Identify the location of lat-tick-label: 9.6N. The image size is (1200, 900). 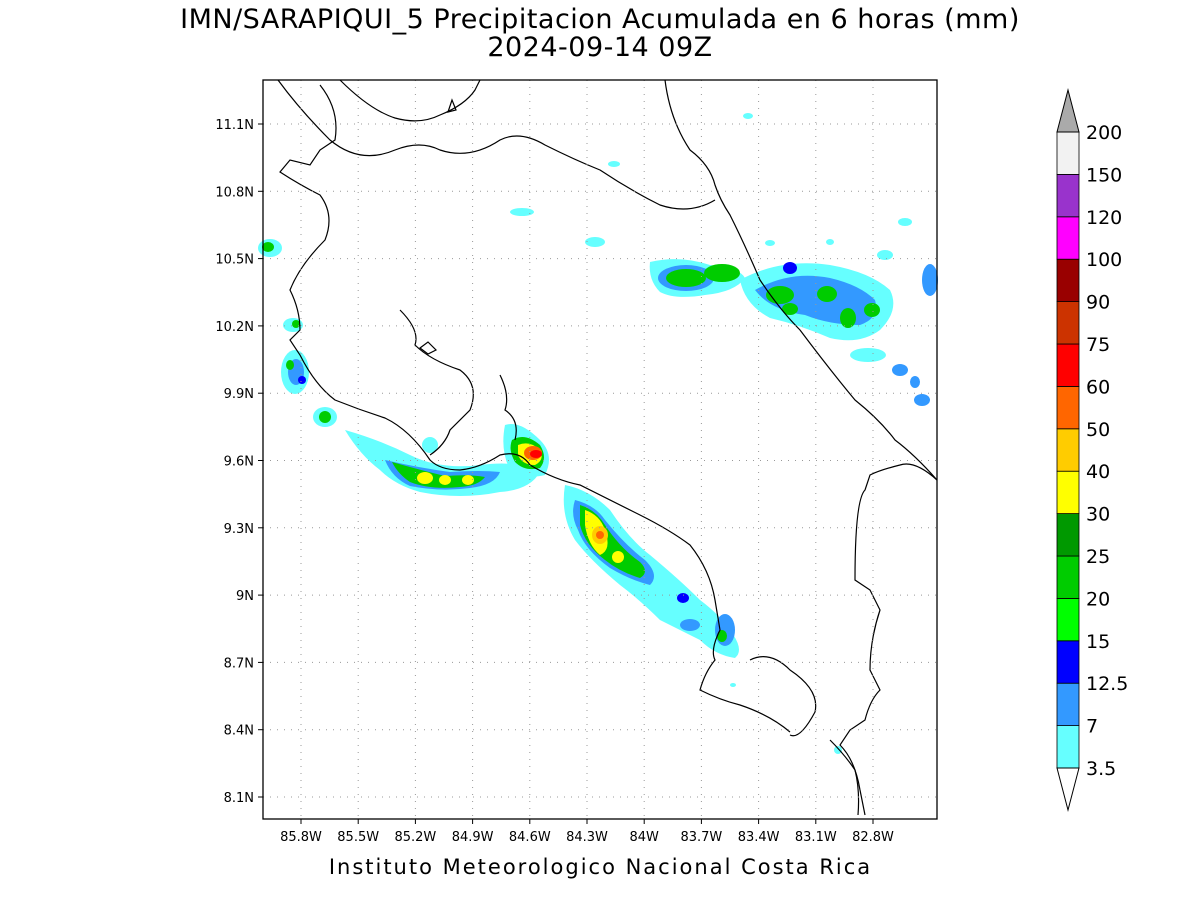
(239, 462).